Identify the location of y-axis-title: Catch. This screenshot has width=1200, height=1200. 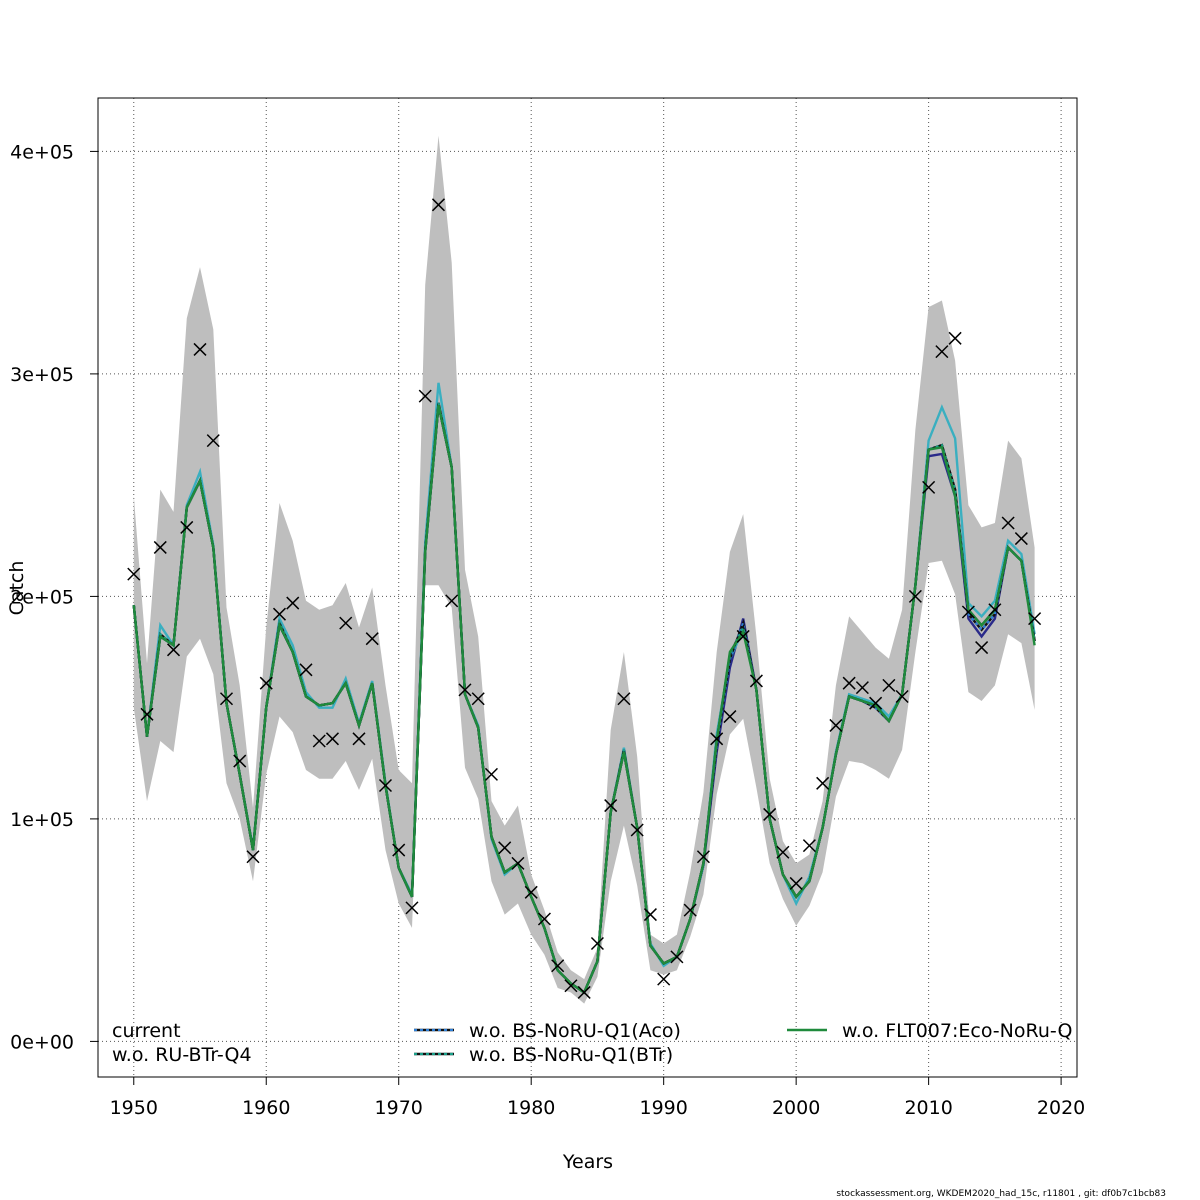
(17, 588).